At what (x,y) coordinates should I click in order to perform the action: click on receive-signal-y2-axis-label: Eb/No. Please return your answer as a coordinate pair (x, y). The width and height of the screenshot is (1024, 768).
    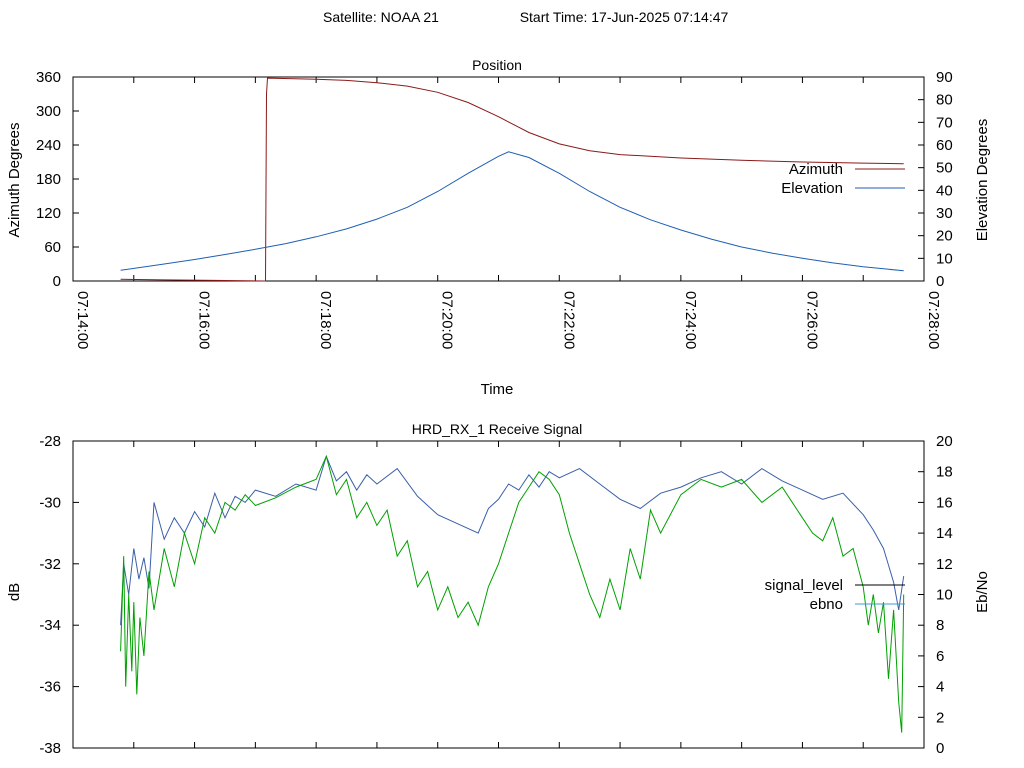
    Looking at the image, I should click on (982, 592).